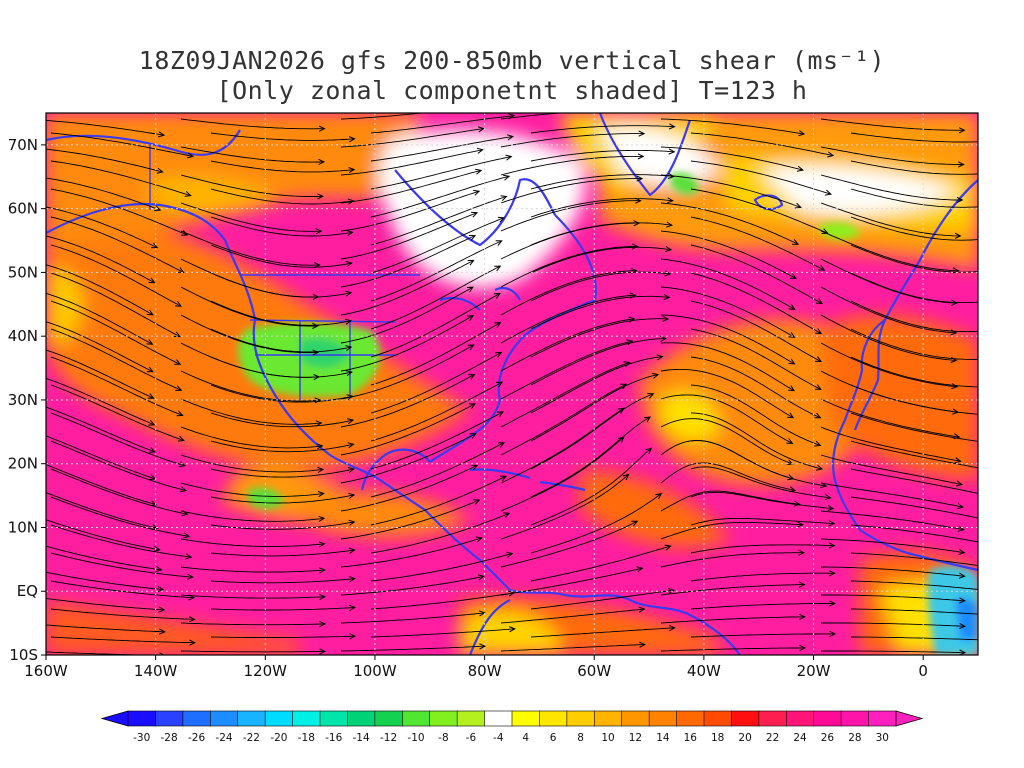 This screenshot has height=768, width=1024. Describe the element at coordinates (691, 738) in the screenshot. I see `colorbar-label: 16` at that location.